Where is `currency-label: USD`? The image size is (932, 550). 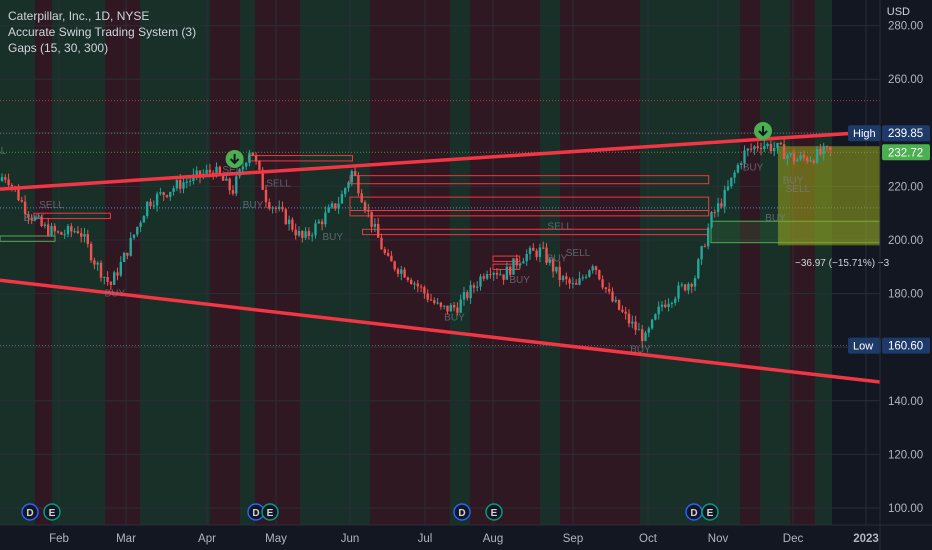 currency-label: USD is located at coordinates (898, 12).